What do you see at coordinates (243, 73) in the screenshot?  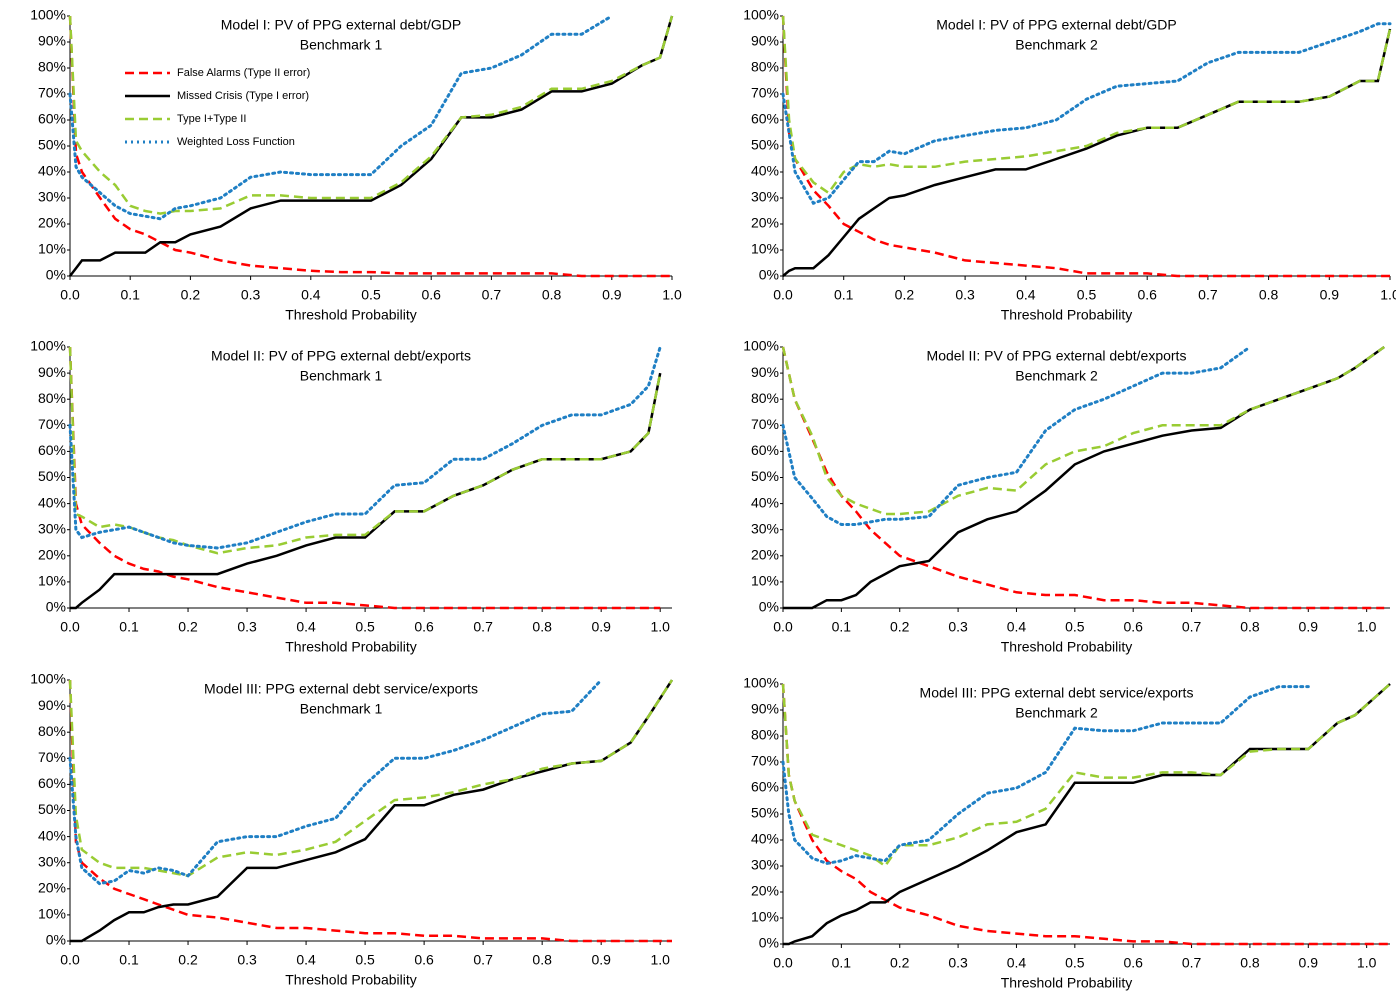 I see `legend-label: False Alarms (Type II error)` at bounding box center [243, 73].